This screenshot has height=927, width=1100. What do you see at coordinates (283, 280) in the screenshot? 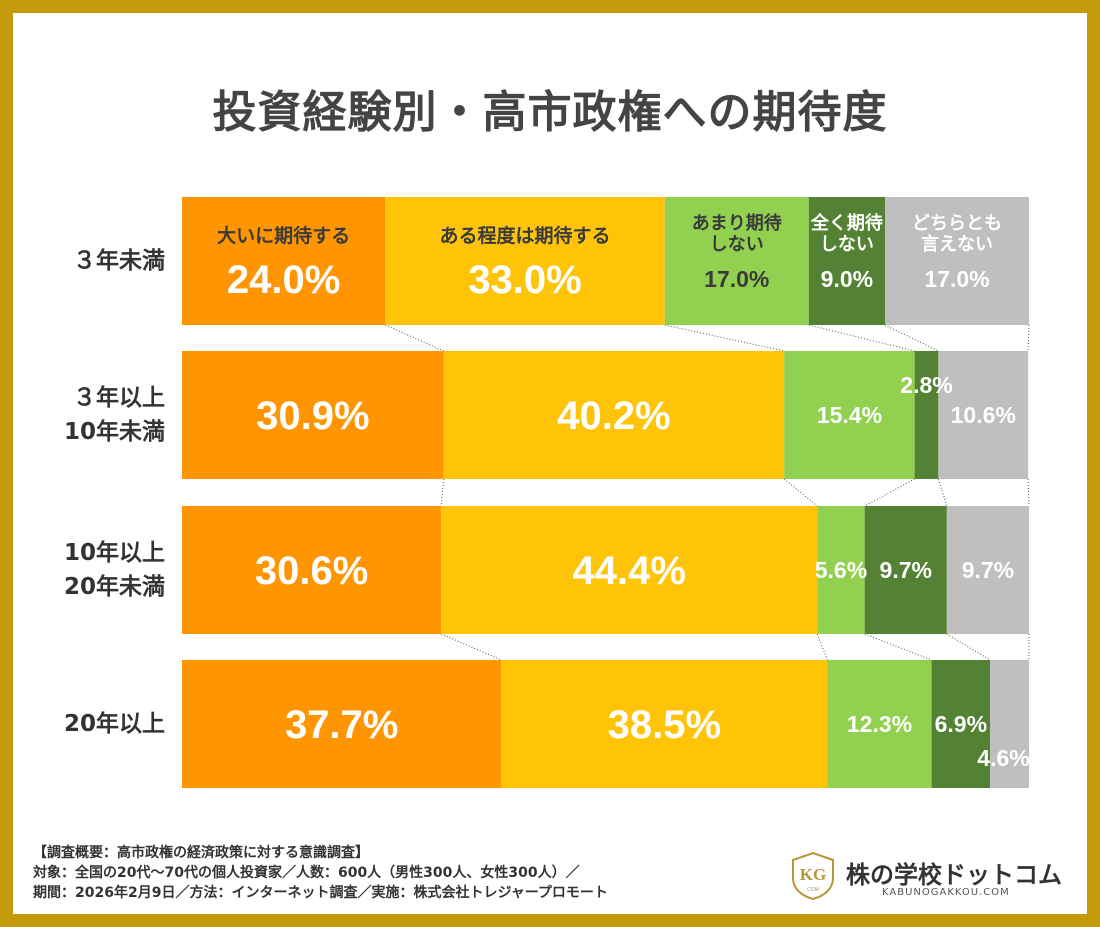
I see `data-label: 24.0%` at bounding box center [283, 280].